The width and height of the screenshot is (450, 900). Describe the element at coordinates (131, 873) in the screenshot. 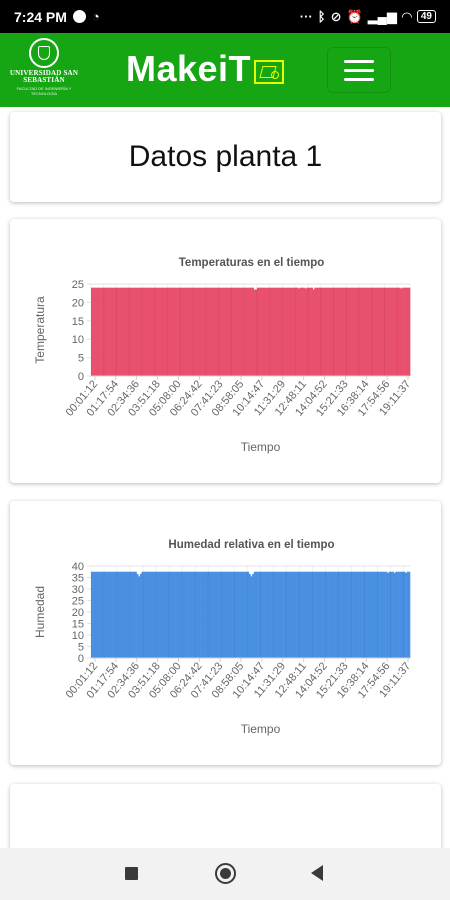

I see `square-icon` at that location.